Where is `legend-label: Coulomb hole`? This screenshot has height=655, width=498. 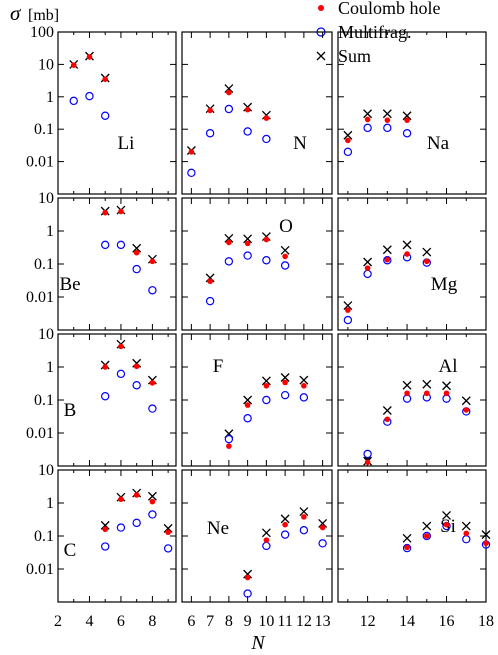 legend-label: Coulomb hole is located at coordinates (389, 9).